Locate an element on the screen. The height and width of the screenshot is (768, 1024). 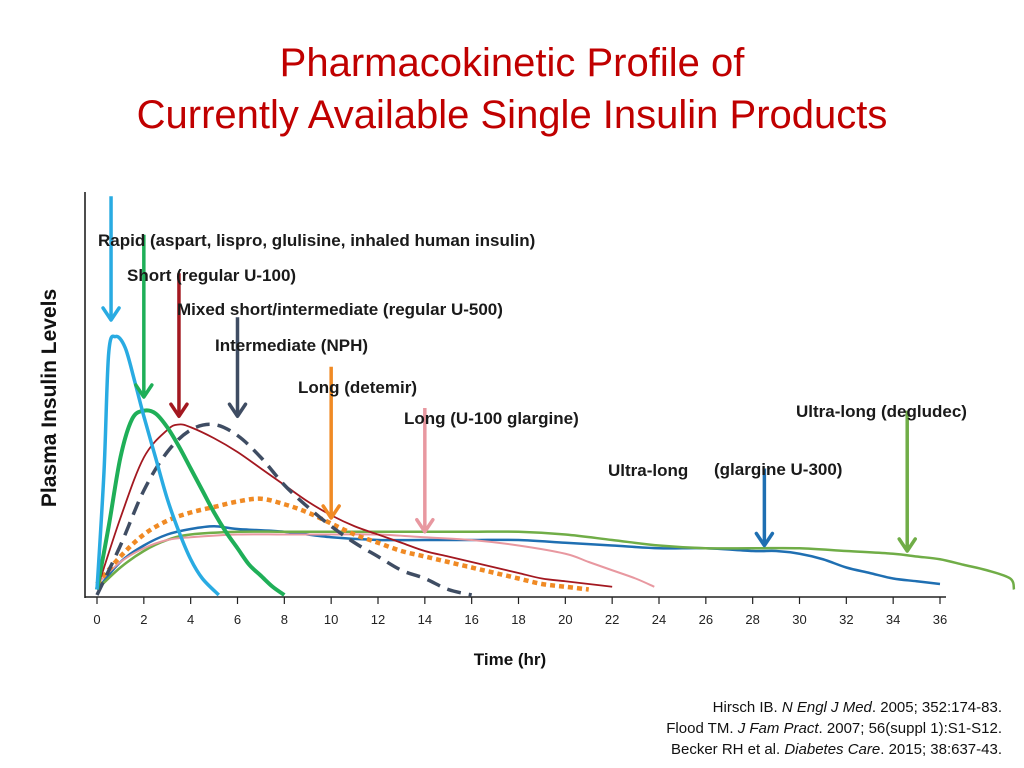
x-tick-label: 12 is located at coordinates (378, 619).